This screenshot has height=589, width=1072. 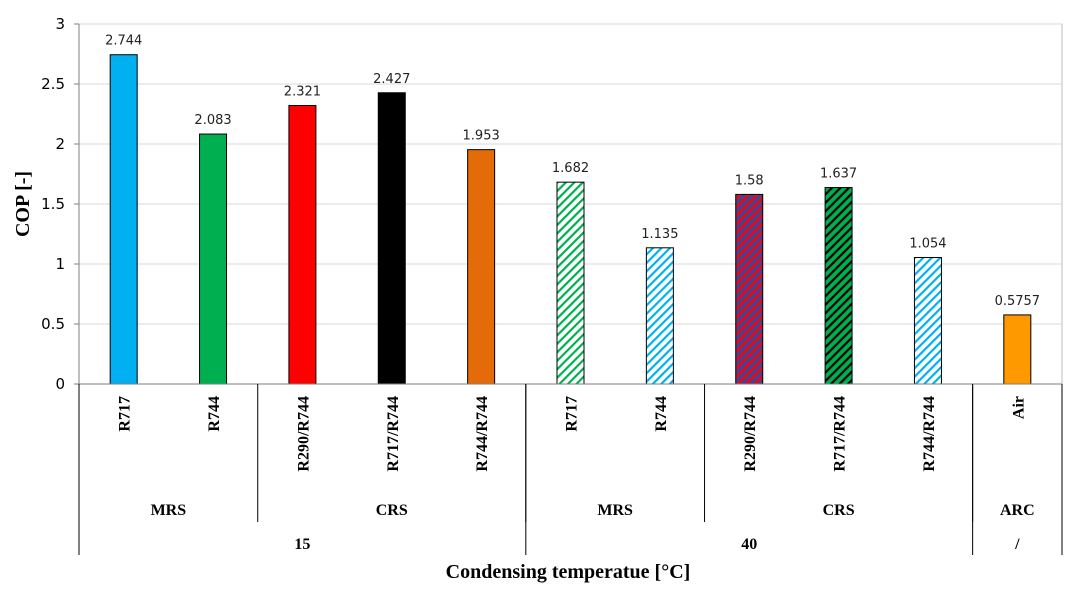 What do you see at coordinates (123, 41) in the screenshot?
I see `data-label: 2.744` at bounding box center [123, 41].